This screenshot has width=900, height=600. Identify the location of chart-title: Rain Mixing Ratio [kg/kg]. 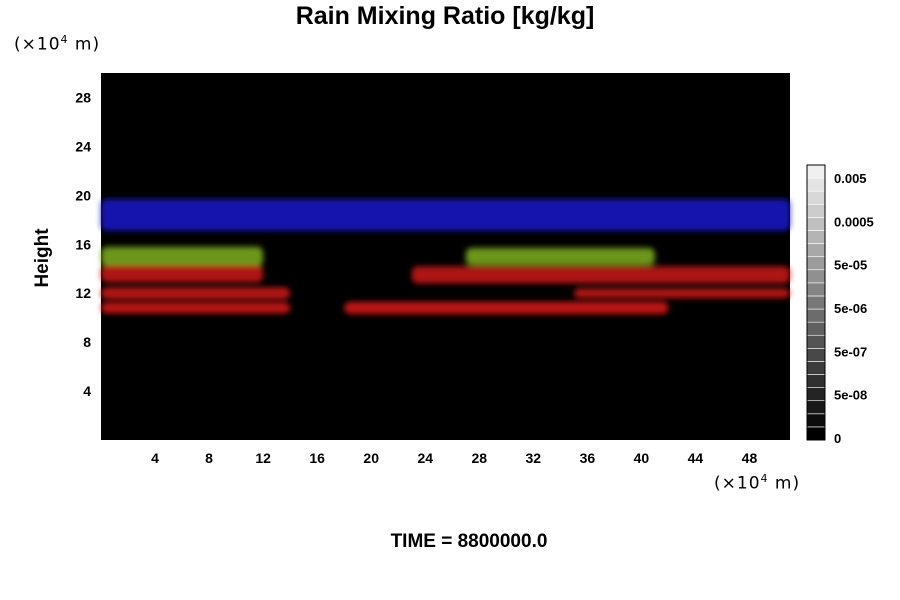
(445, 16).